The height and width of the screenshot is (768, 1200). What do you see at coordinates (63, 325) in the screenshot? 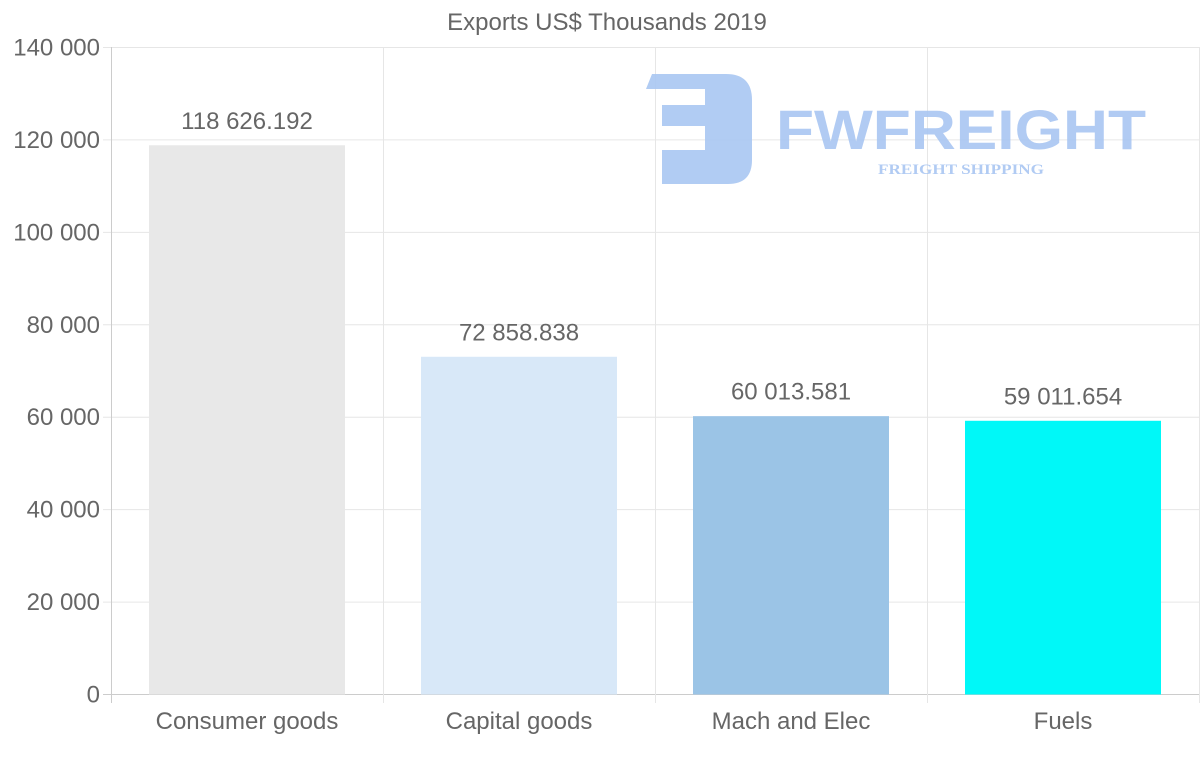
I see `y-tick-label: 80 000` at bounding box center [63, 325].